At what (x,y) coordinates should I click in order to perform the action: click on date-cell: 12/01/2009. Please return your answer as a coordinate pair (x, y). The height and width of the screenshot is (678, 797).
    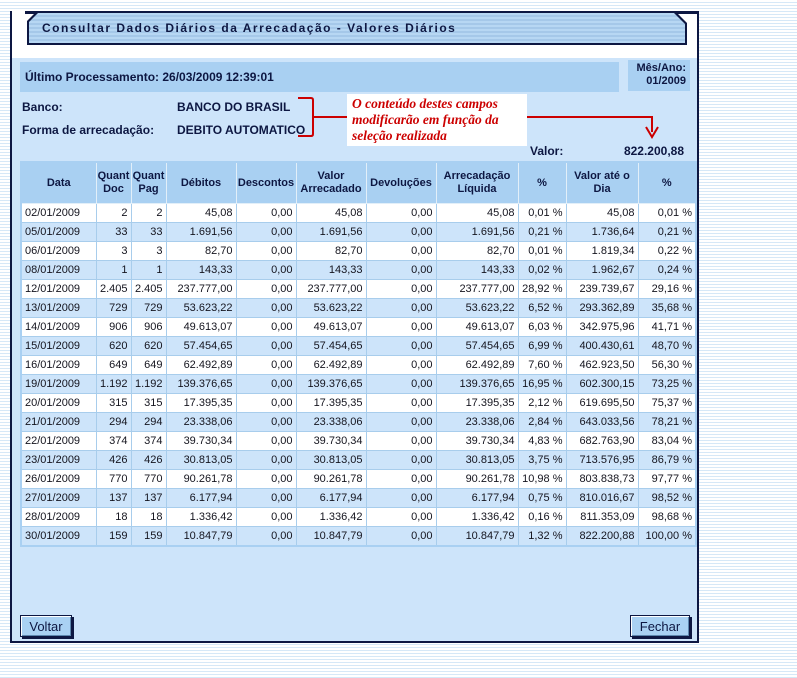
    Looking at the image, I should click on (58, 289).